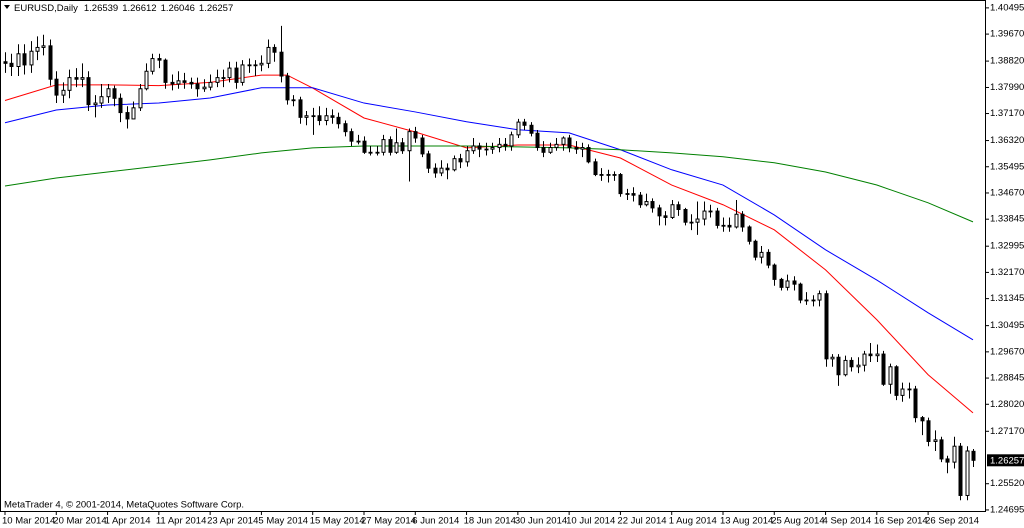  I want to click on open-value: 1.26539, so click(101, 8).